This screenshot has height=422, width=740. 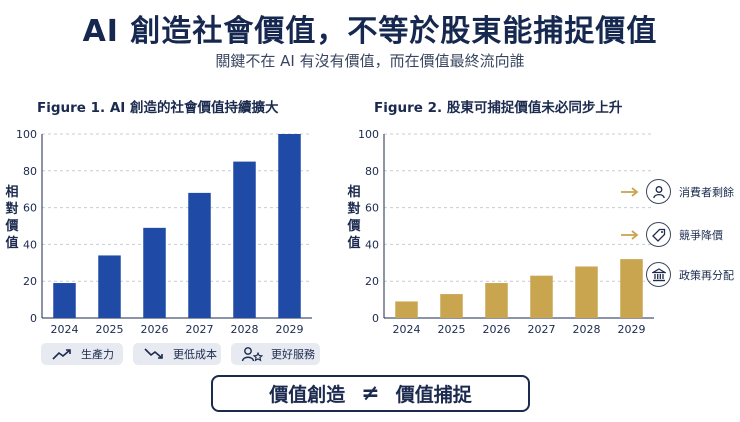 I want to click on page-subtitle: 關鍵不在 AI 有沒有價值，而在價值最終流向誰, so click(x=370, y=61).